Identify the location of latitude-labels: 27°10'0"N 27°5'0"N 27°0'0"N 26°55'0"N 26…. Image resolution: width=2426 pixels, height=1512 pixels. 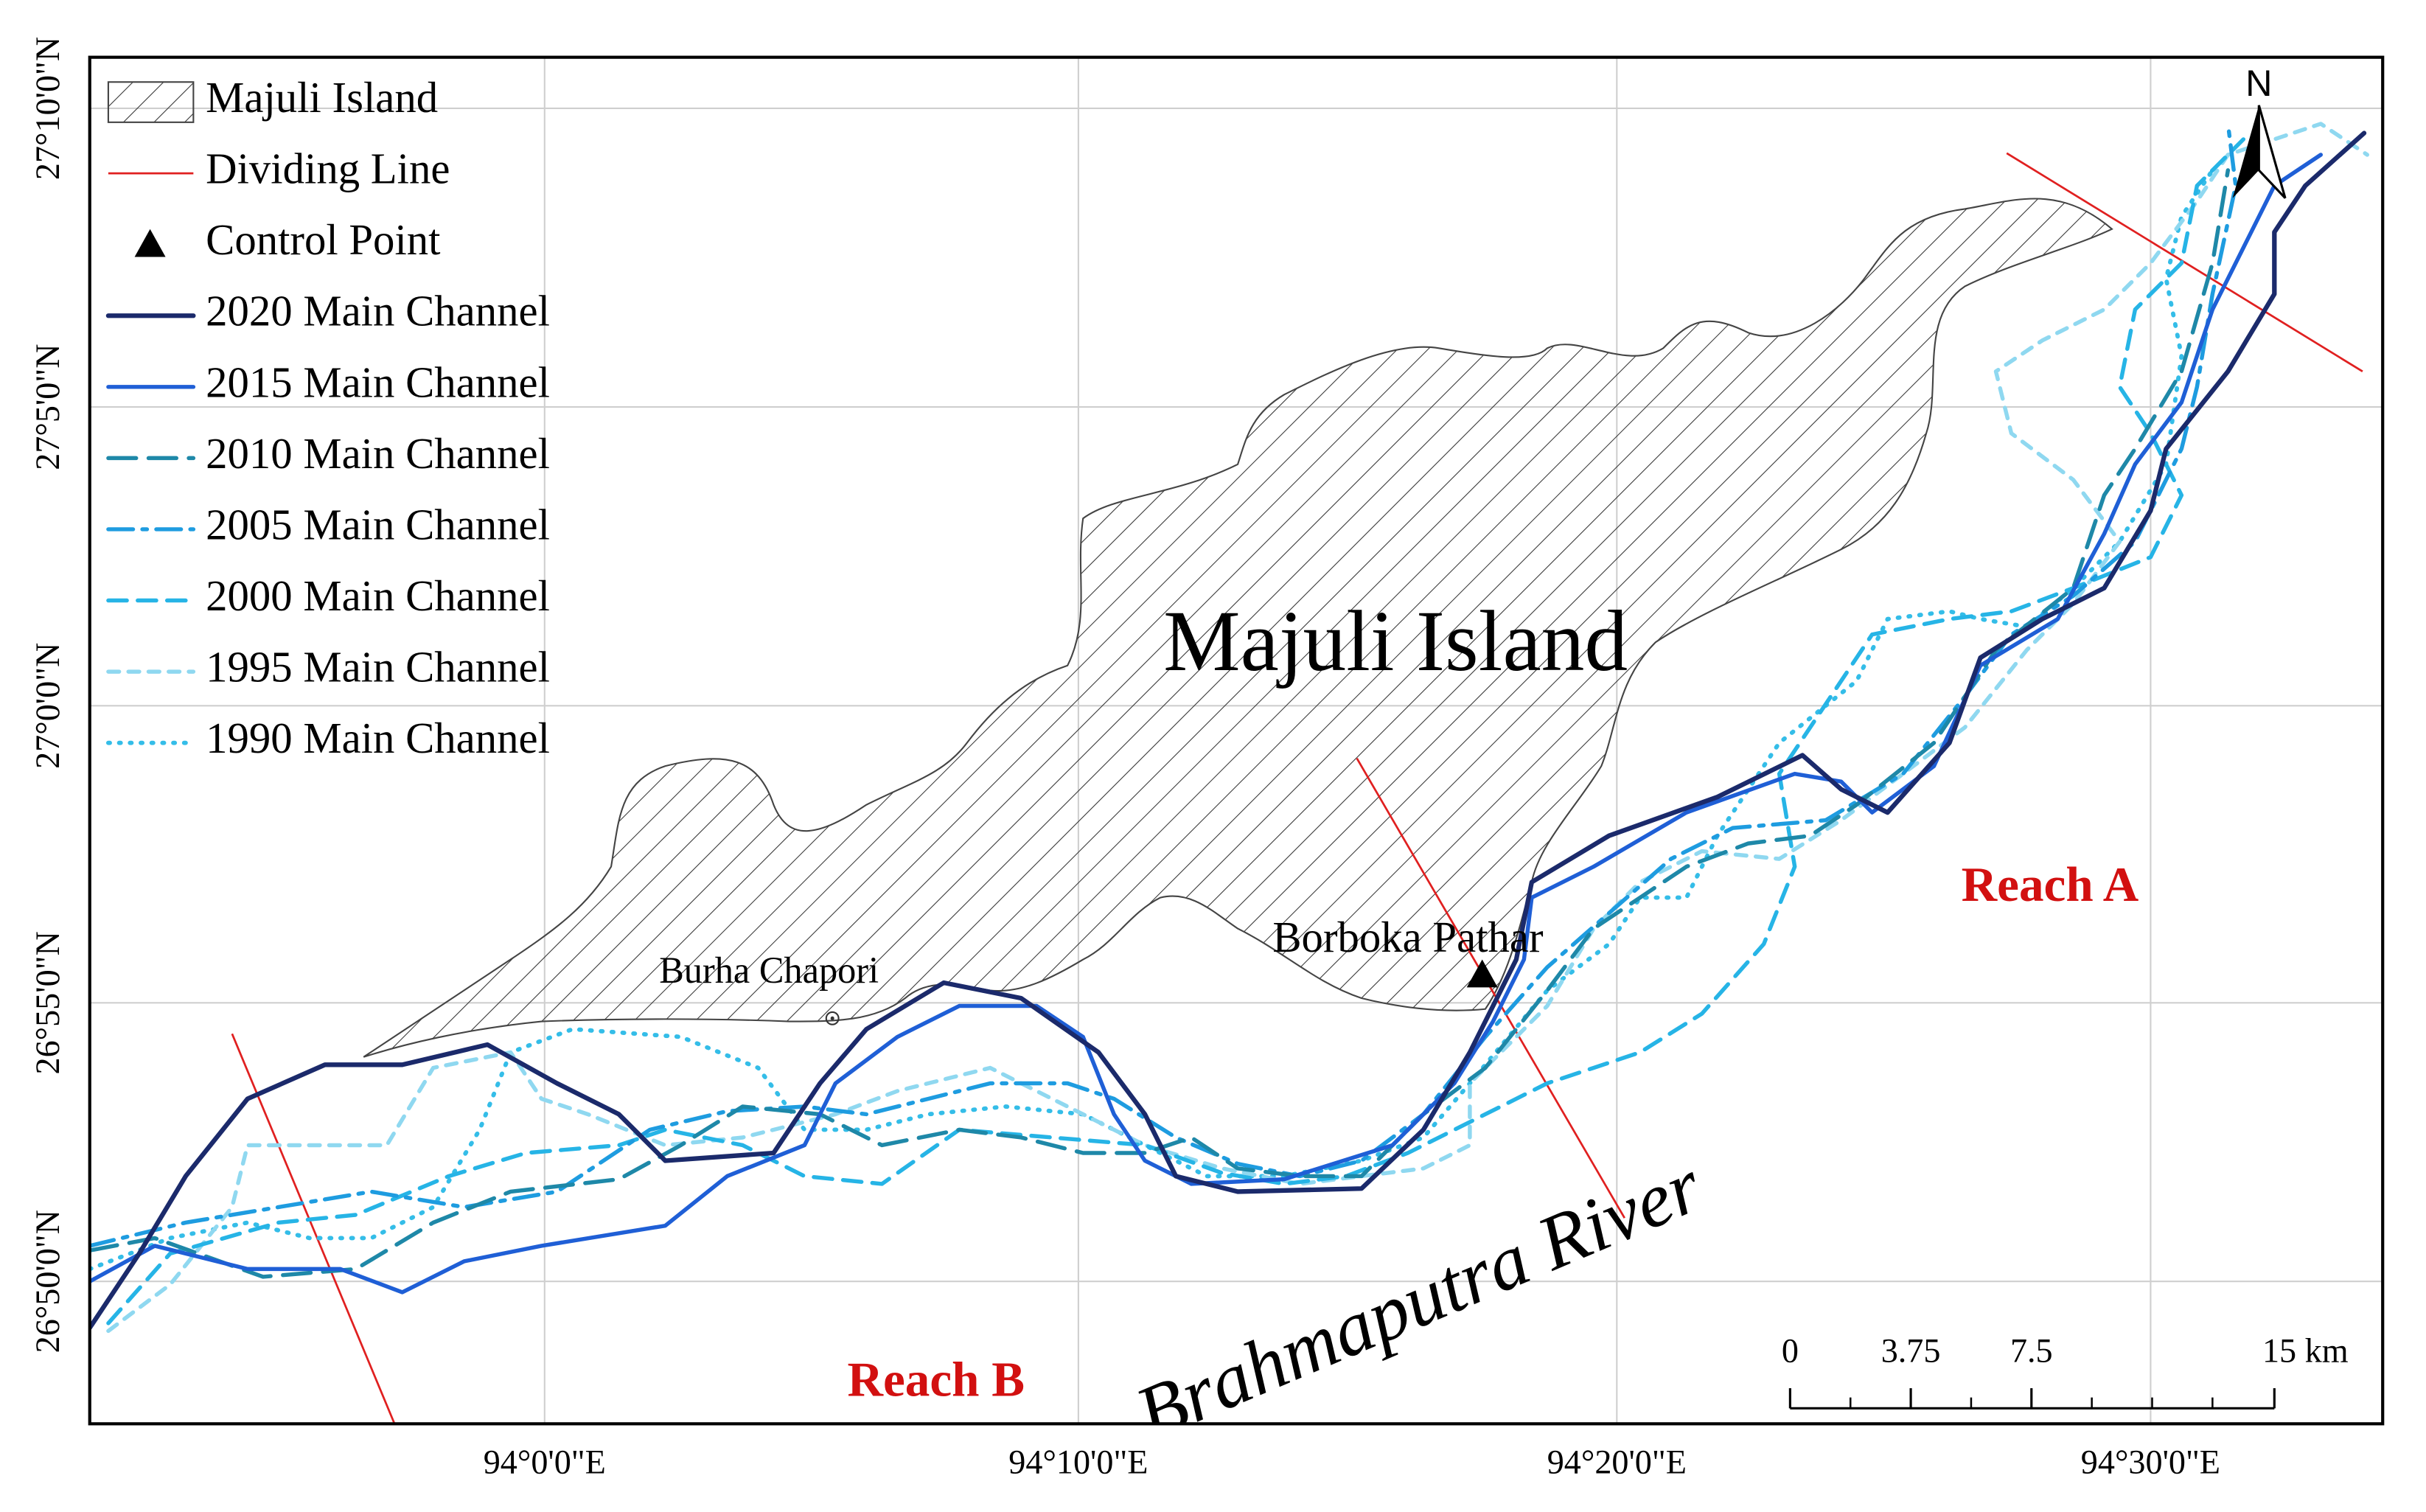
(48, 695).